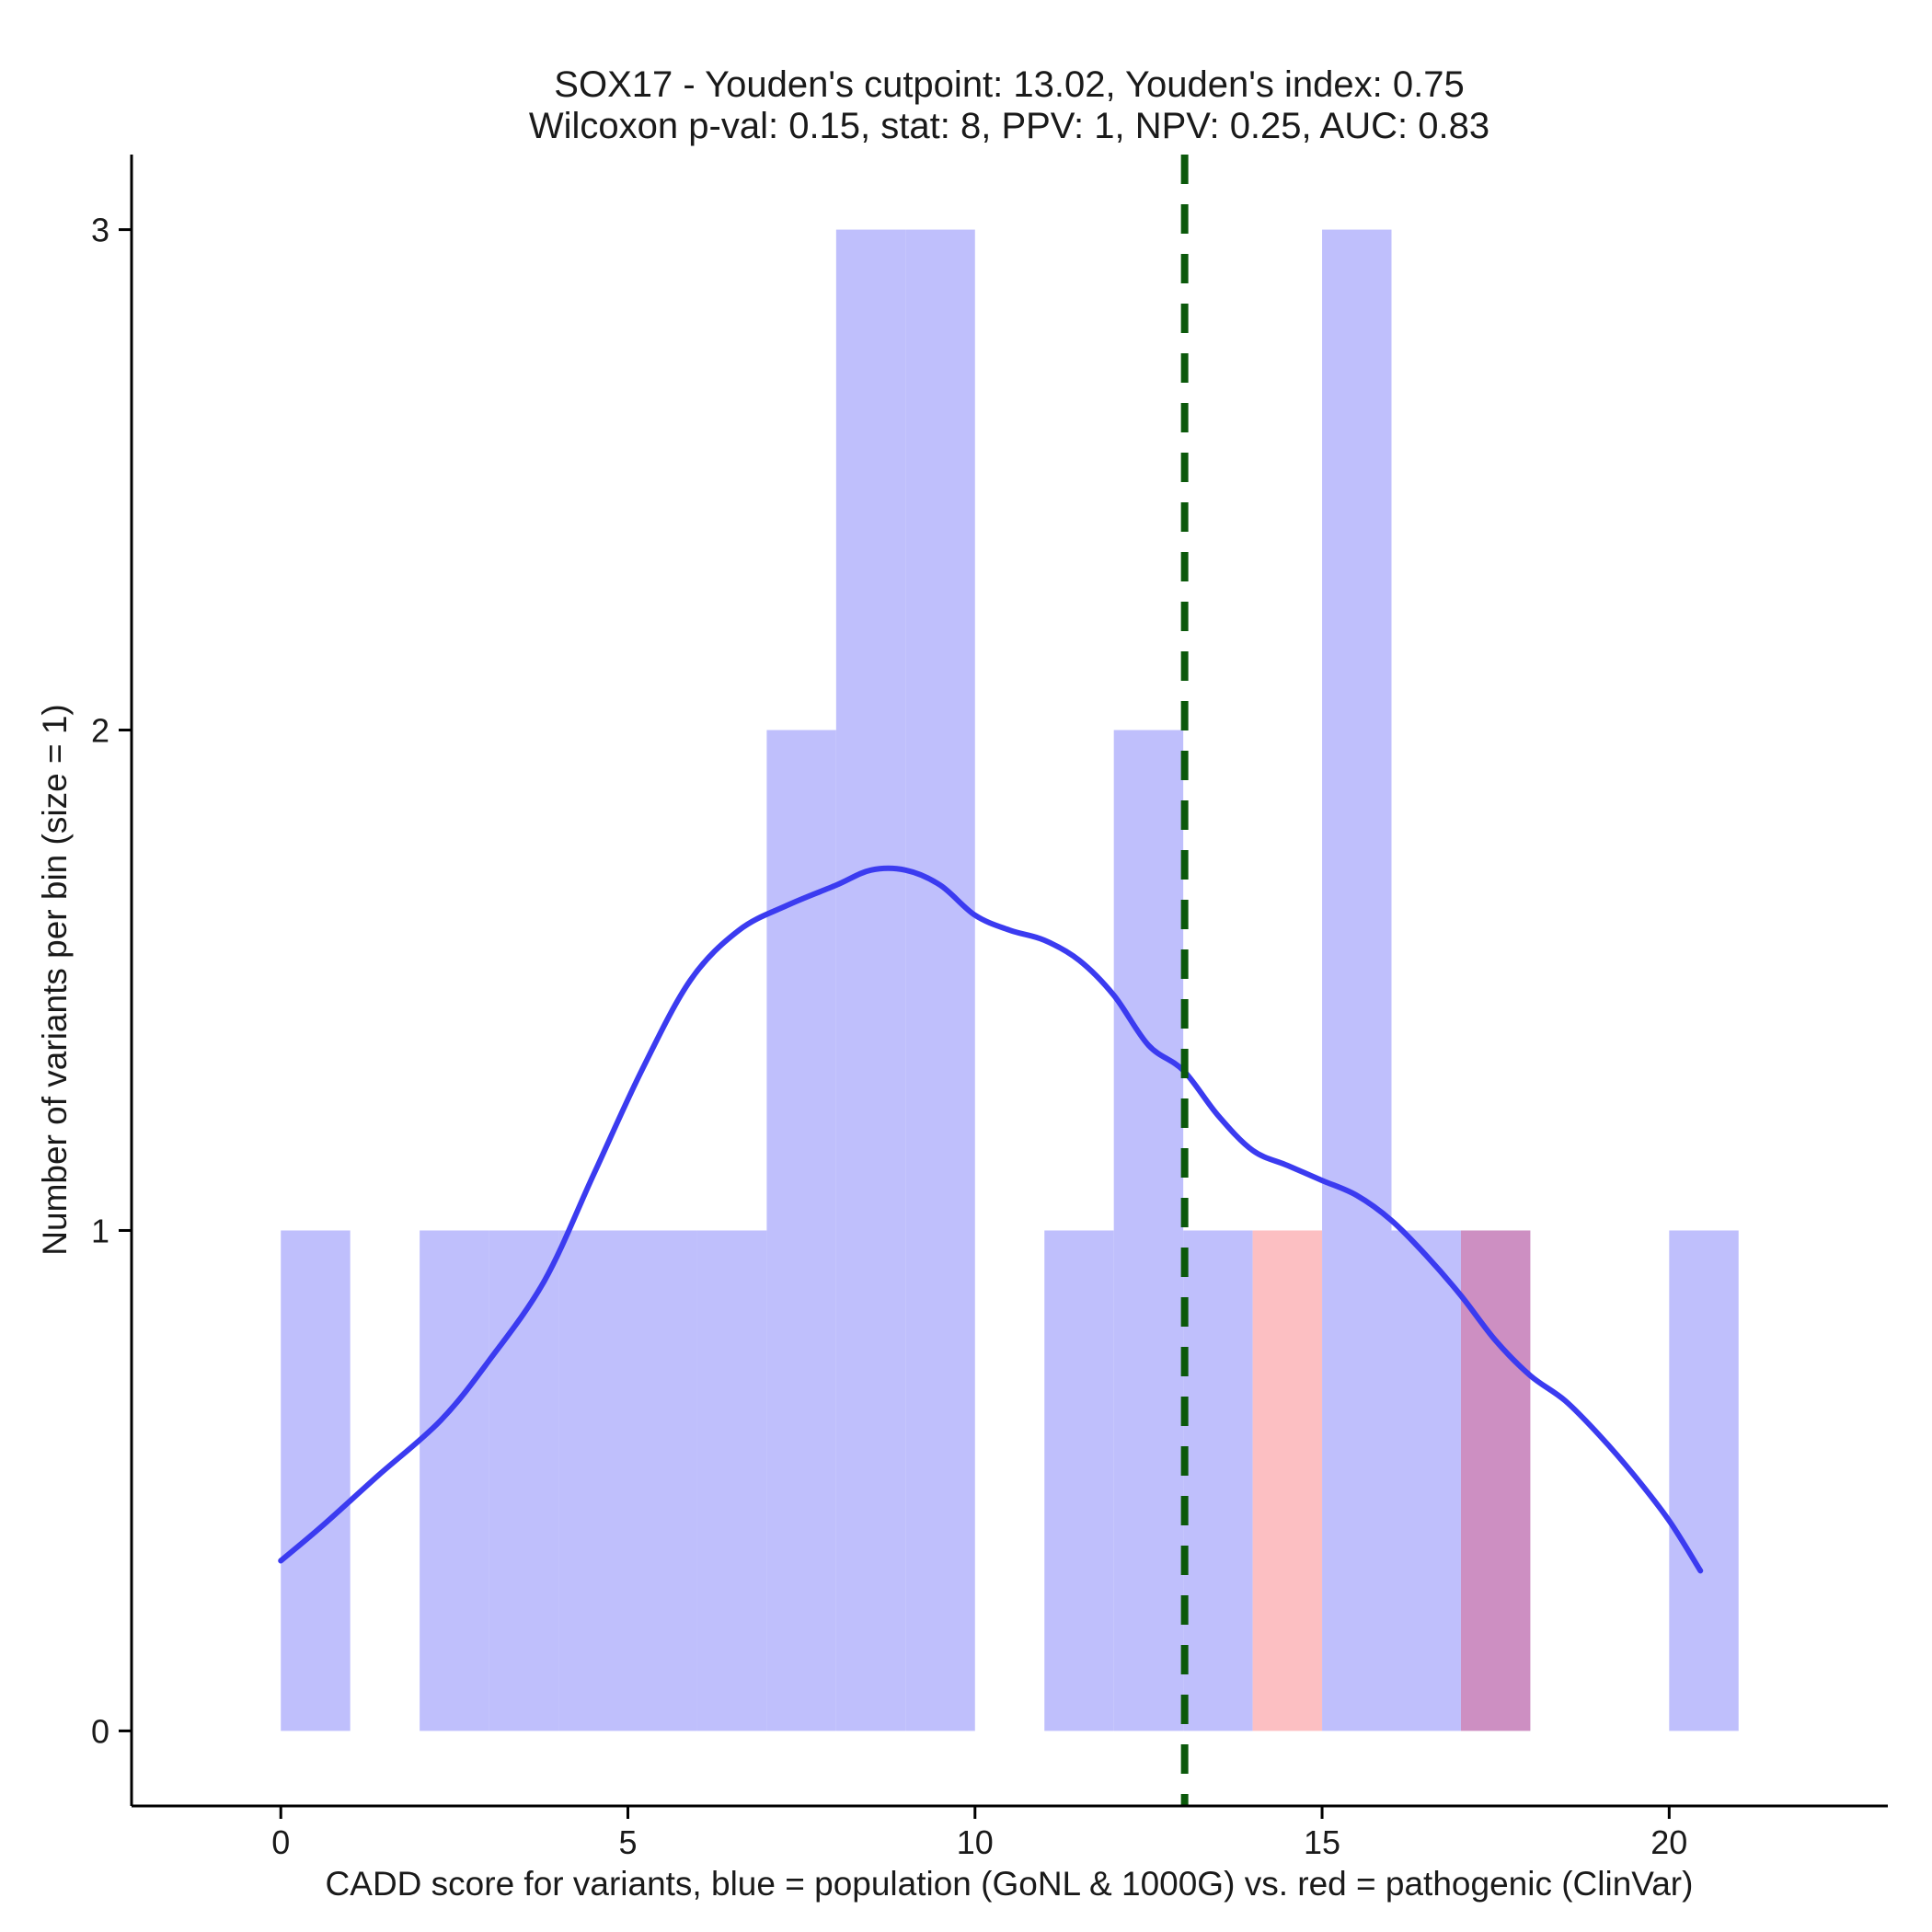  Describe the element at coordinates (100, 731) in the screenshot. I see `y-tick-label: 2` at that location.